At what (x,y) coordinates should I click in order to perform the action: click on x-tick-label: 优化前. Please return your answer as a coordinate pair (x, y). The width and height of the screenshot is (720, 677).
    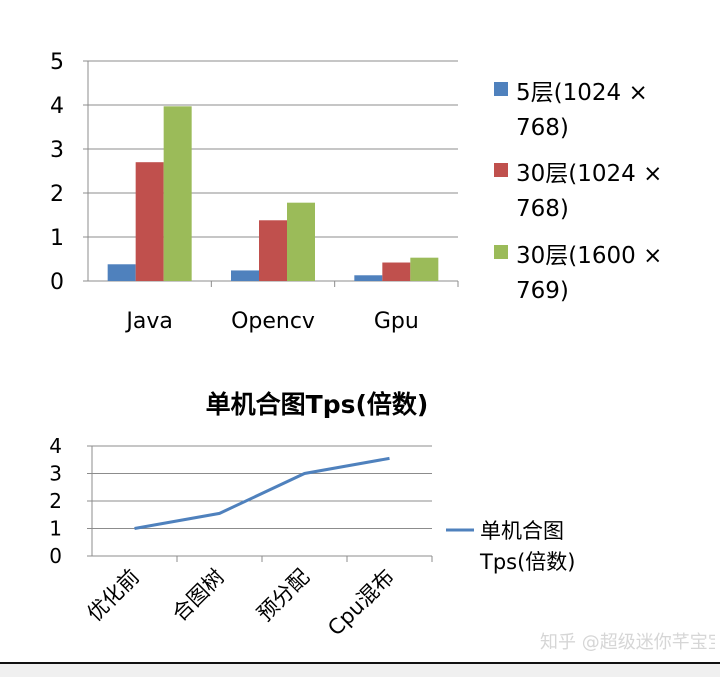
    Looking at the image, I should click on (114, 596).